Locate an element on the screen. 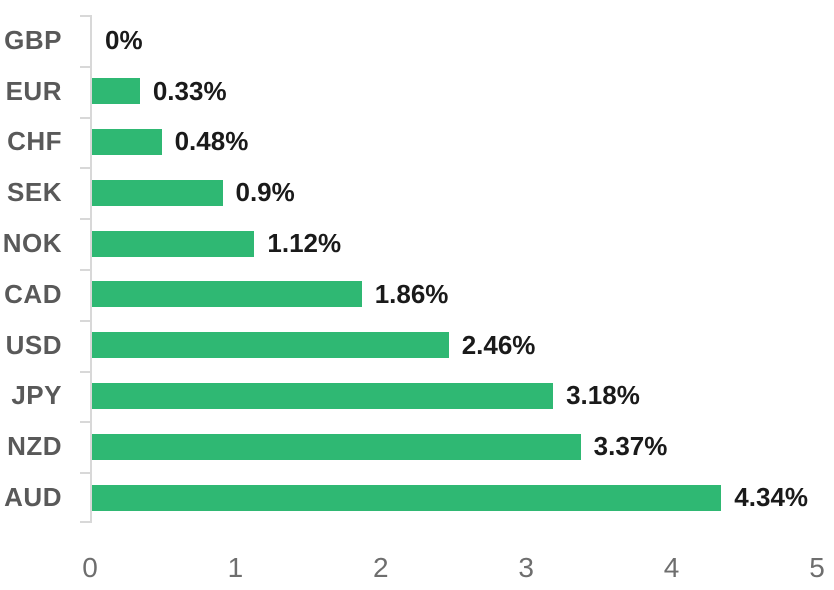  bar-row-sek: SEK 0.9% is located at coordinates (412, 192).